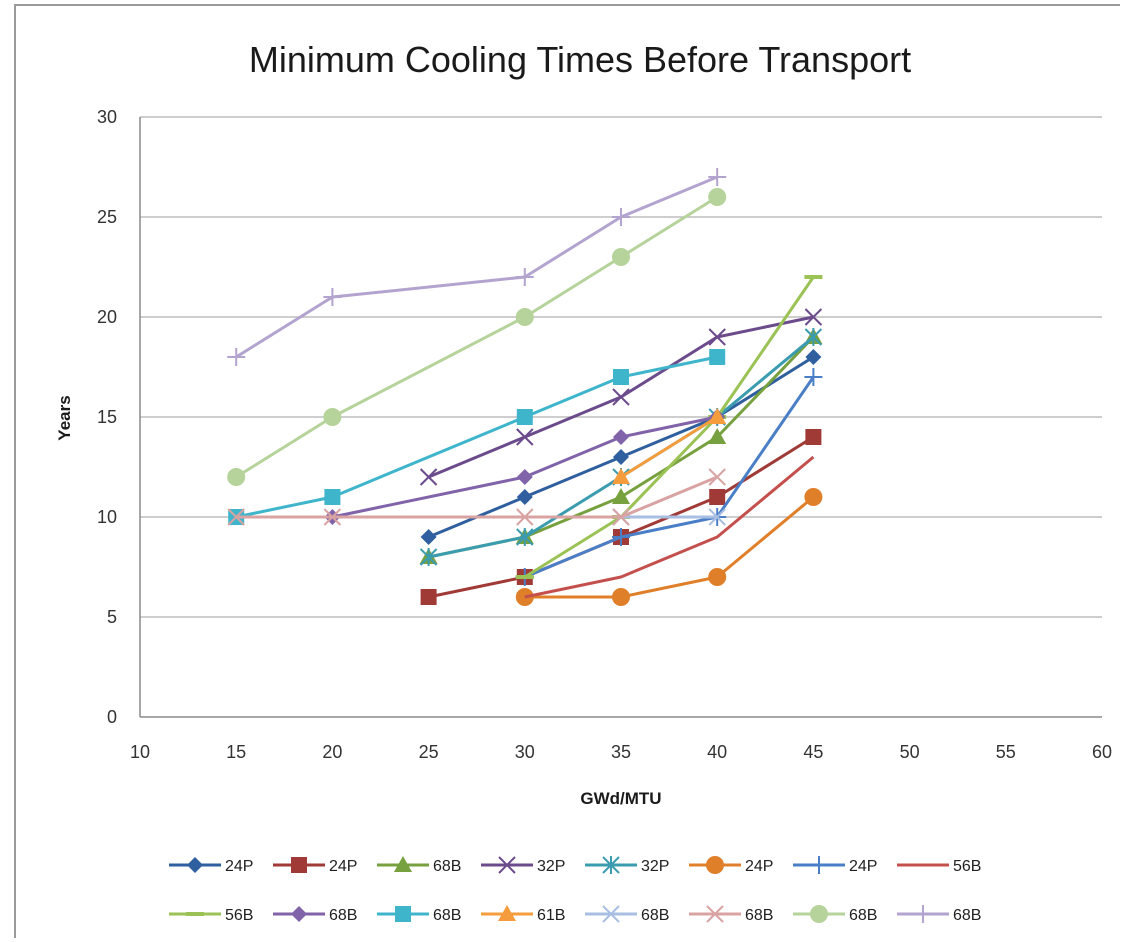 This screenshot has width=1122, height=942. I want to click on x-tick-label: 30, so click(525, 752).